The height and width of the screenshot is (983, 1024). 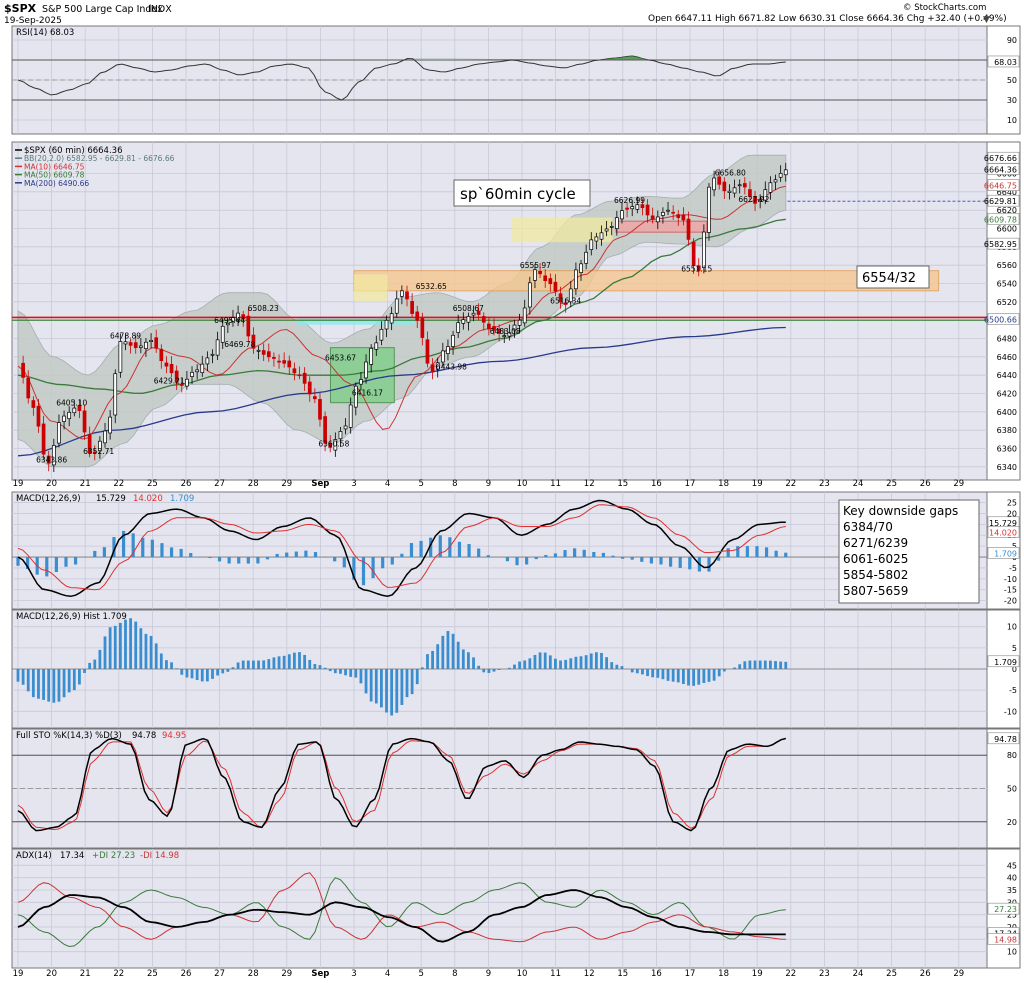 What do you see at coordinates (159, 856) in the screenshot?
I see `adx-legend-mdi: -DI 14.98` at bounding box center [159, 856].